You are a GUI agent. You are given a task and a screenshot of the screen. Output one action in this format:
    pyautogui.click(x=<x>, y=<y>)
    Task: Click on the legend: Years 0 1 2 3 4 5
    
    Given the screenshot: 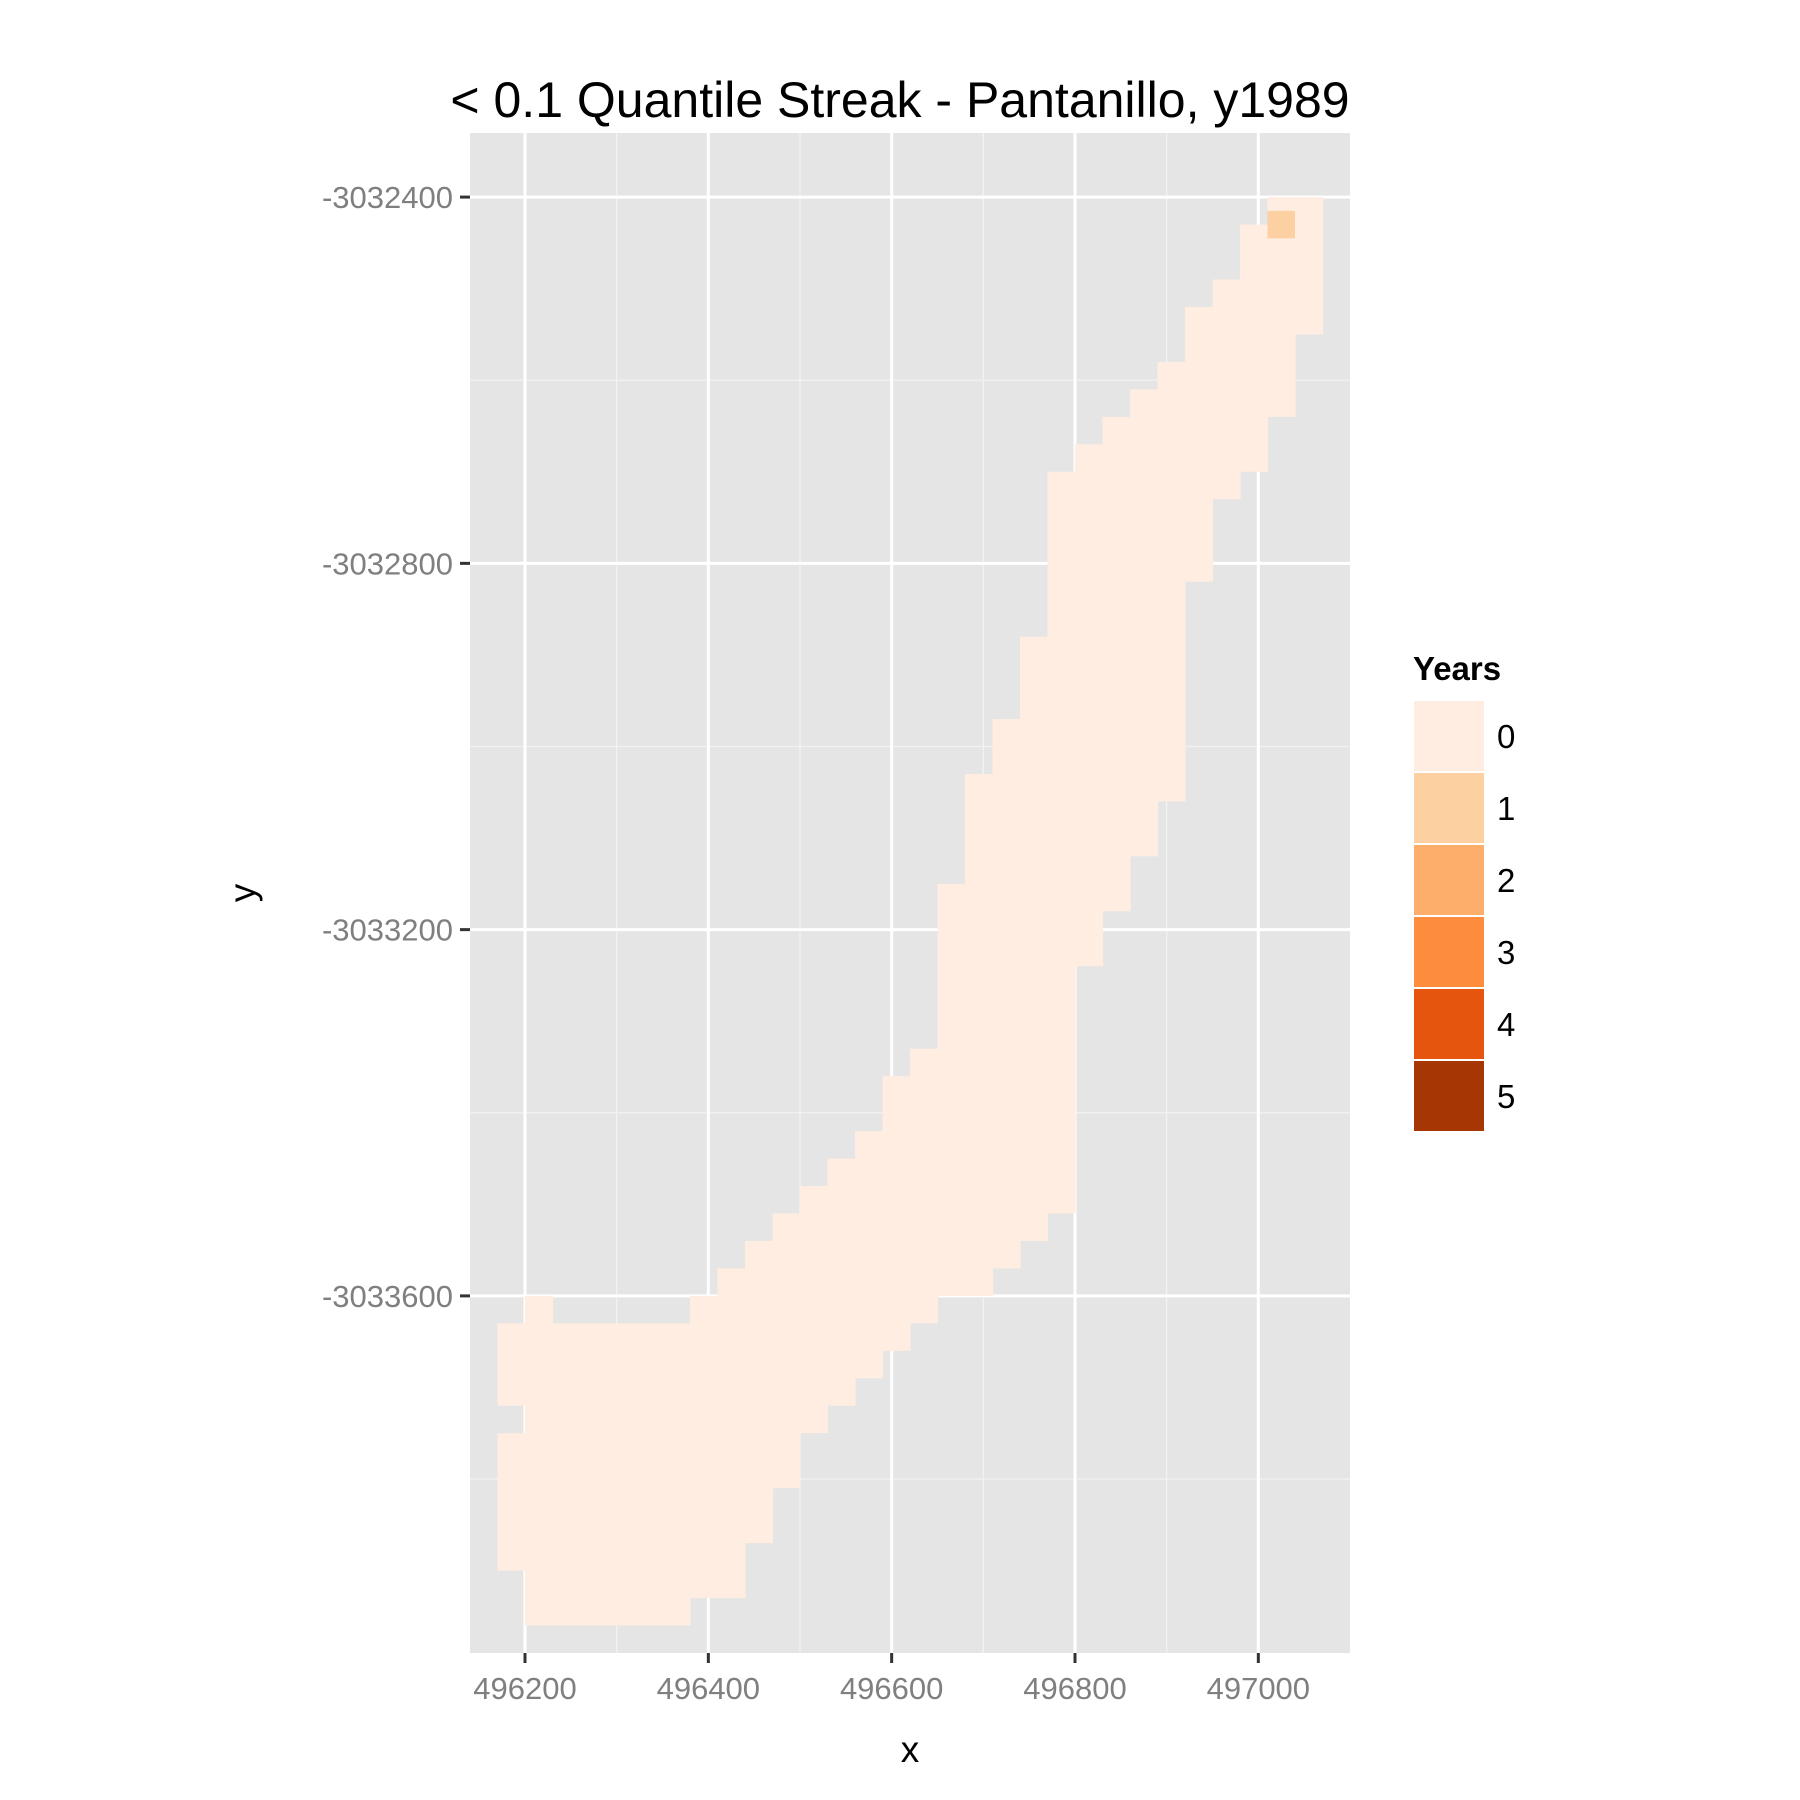 What is the action you would take?
    pyautogui.click(x=1463, y=891)
    